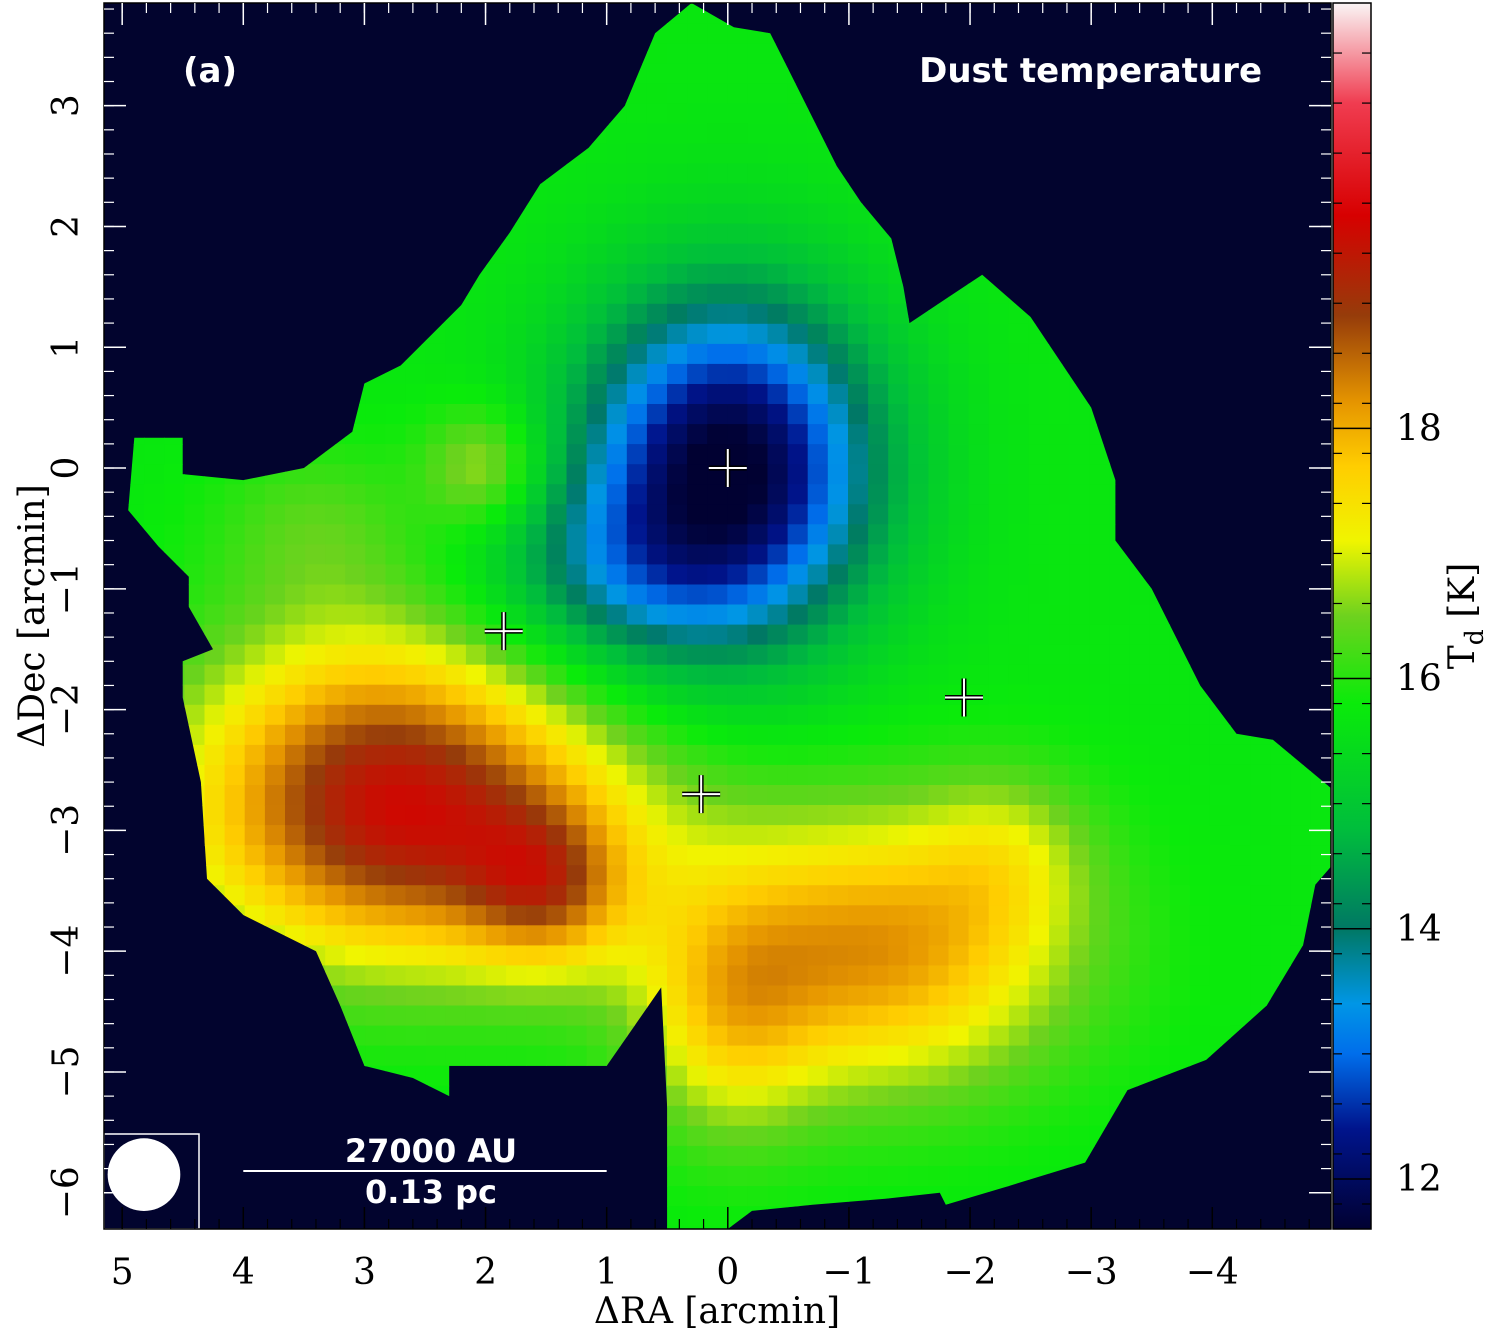 This screenshot has width=1489, height=1333. What do you see at coordinates (66, 588) in the screenshot?
I see `y-tick-label: −1` at bounding box center [66, 588].